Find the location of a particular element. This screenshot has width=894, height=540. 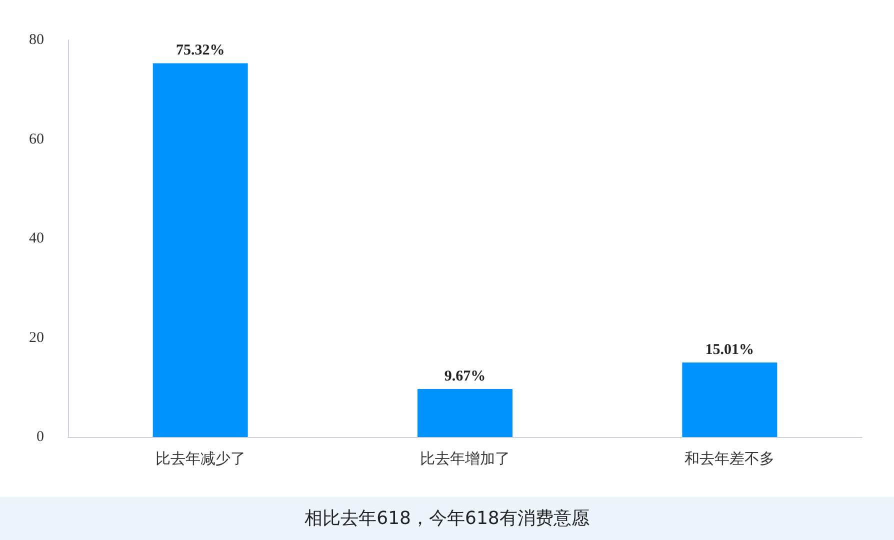

x-tick-label: 比去年减少了 is located at coordinates (200, 459).